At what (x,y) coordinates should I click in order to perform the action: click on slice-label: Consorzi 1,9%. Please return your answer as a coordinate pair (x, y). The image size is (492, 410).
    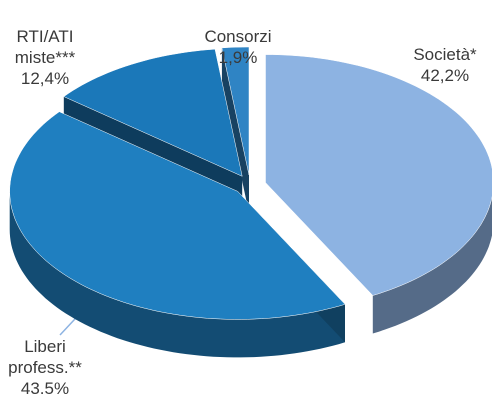
    Looking at the image, I should click on (238, 47).